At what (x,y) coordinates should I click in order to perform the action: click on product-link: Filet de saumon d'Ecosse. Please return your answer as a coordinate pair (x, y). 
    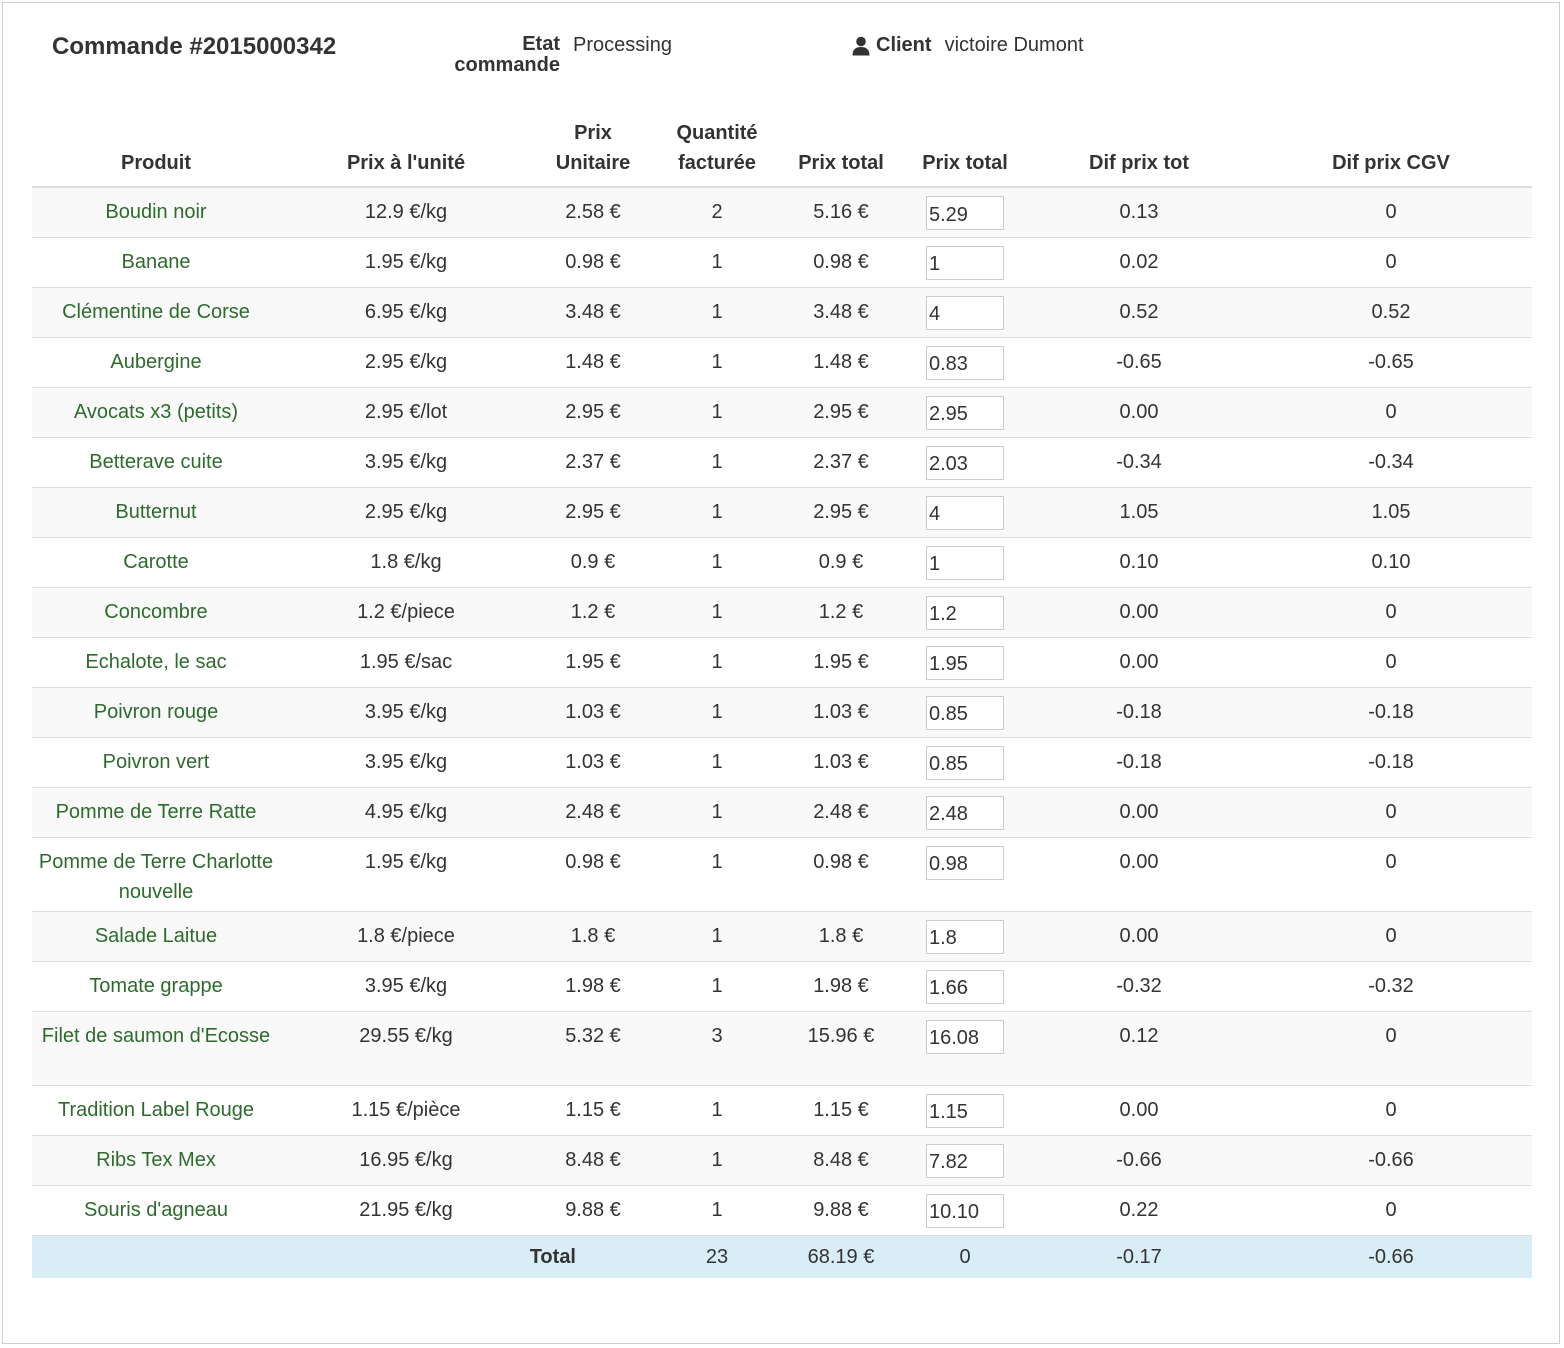
    Looking at the image, I should click on (156, 1047).